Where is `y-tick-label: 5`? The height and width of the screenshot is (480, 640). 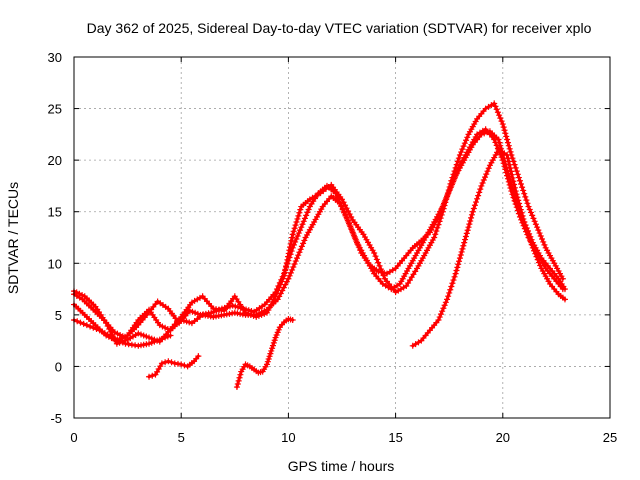
y-tick-label: 5 is located at coordinates (58, 315).